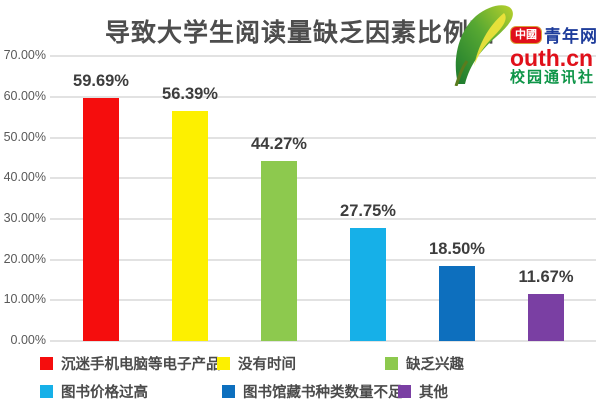 The image size is (600, 413). What do you see at coordinates (24, 95) in the screenshot?
I see `y-axis-tick-label: 60.00%` at bounding box center [24, 95].